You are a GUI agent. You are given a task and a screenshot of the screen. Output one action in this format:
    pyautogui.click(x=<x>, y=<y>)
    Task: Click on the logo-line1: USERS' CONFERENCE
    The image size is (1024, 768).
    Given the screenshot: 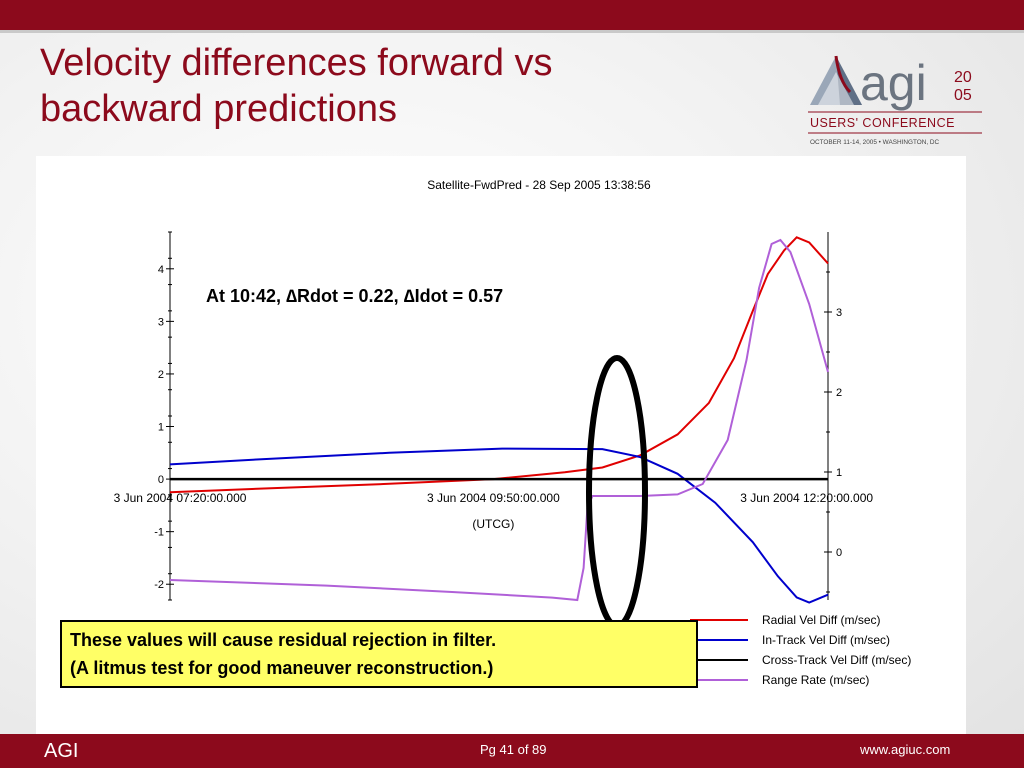 What is the action you would take?
    pyautogui.click(x=882, y=123)
    